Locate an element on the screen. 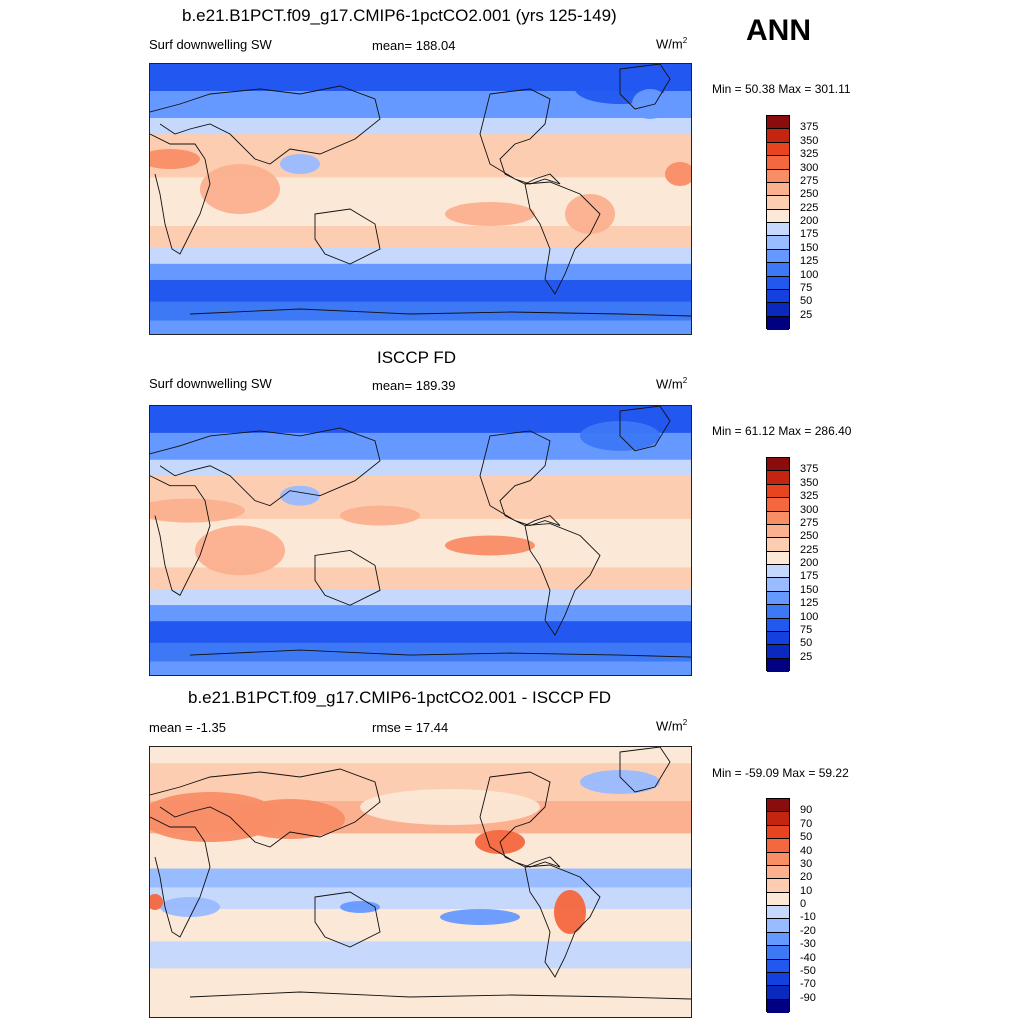 This screenshot has height=1024, width=1024. colorbar-tick-label: -90 is located at coordinates (808, 997).